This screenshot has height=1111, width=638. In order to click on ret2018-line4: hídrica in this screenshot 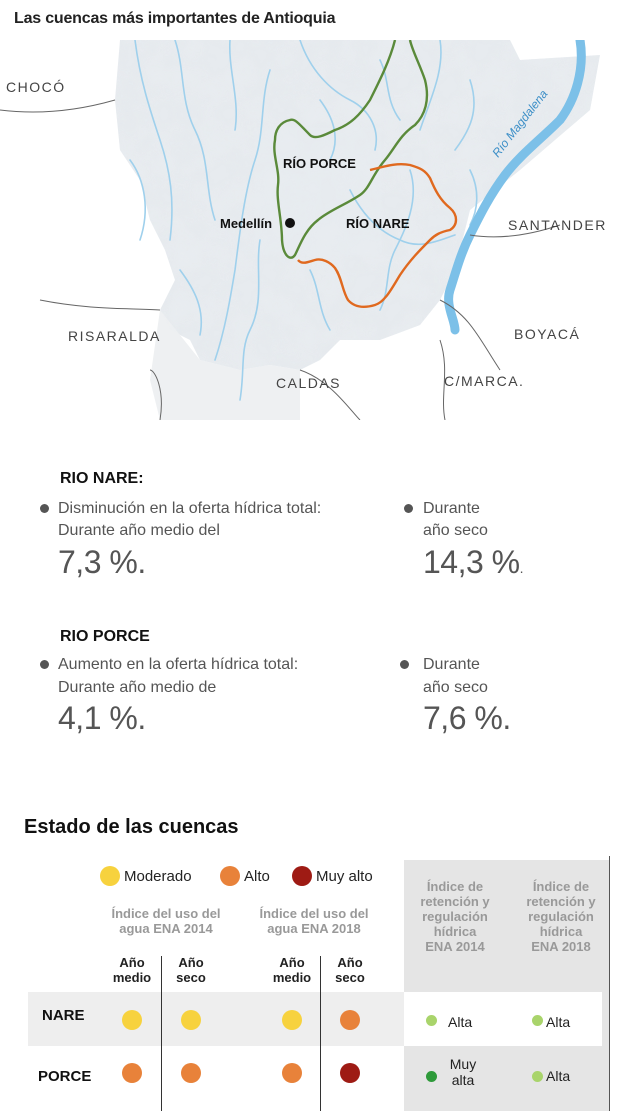, I will do `click(561, 931)`.